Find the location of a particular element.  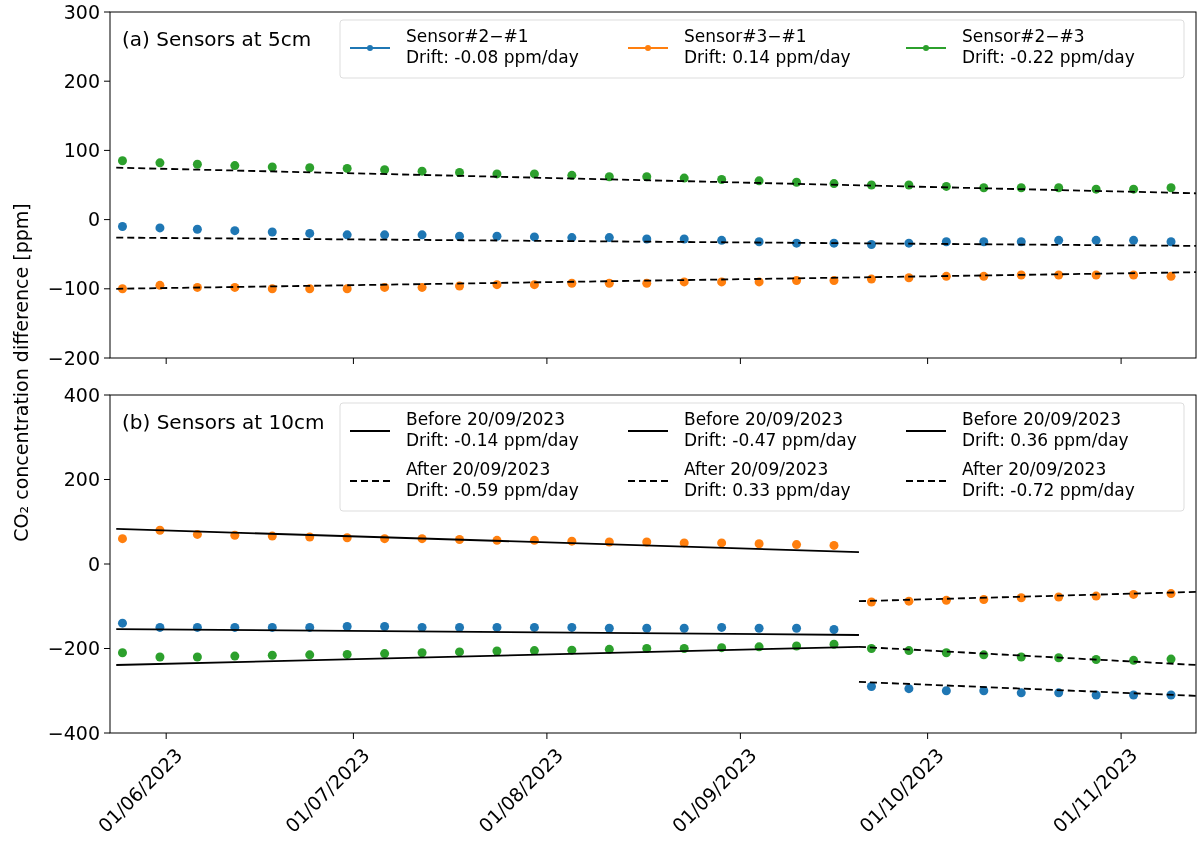

legend-label: After 20/09/2023 Drift: -0.72 ppm/day is located at coordinates (1048, 479).